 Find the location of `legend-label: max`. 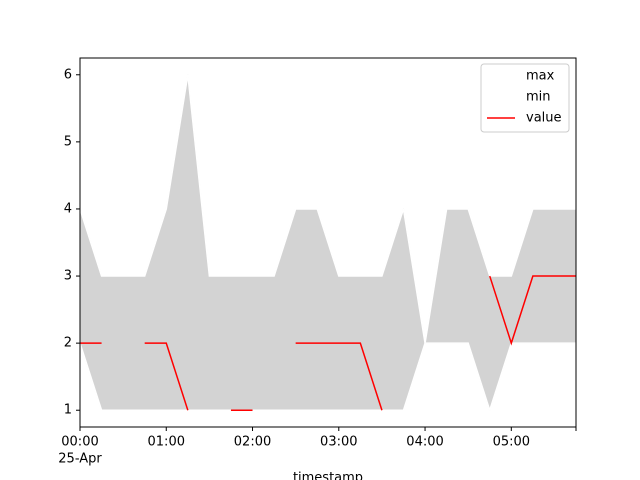

legend-label: max is located at coordinates (540, 76).